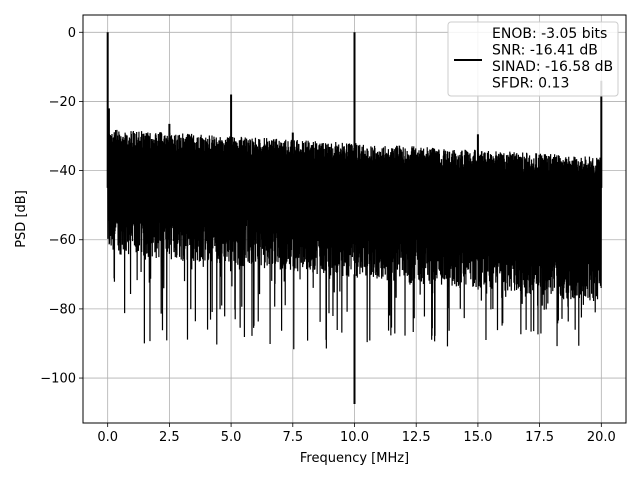 This screenshot has height=480, width=640. What do you see at coordinates (292, 437) in the screenshot?
I see `x-tick-label: 7.5` at bounding box center [292, 437].